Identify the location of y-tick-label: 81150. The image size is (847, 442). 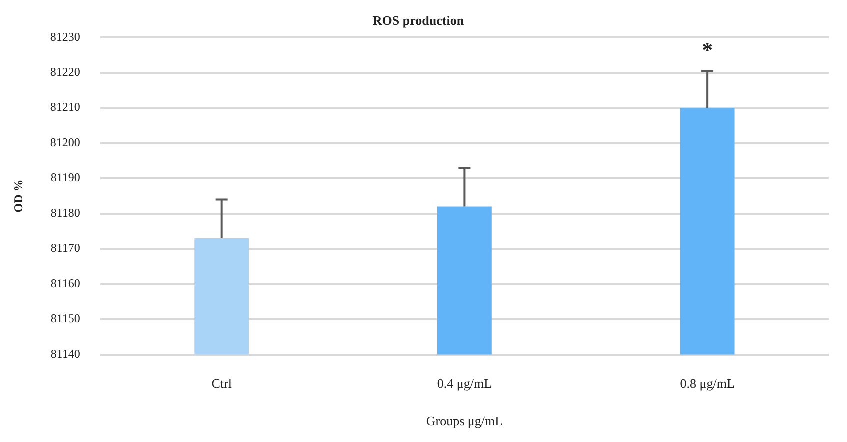
(65, 319).